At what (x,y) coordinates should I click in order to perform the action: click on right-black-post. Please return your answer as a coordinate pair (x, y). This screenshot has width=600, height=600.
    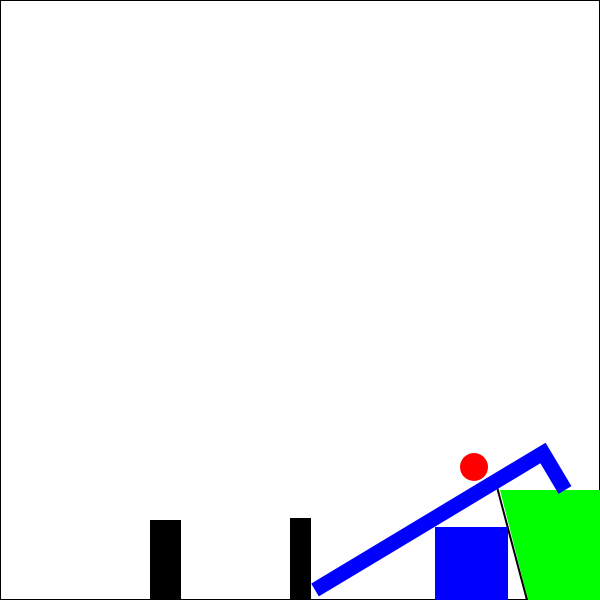
    Looking at the image, I should click on (300, 559).